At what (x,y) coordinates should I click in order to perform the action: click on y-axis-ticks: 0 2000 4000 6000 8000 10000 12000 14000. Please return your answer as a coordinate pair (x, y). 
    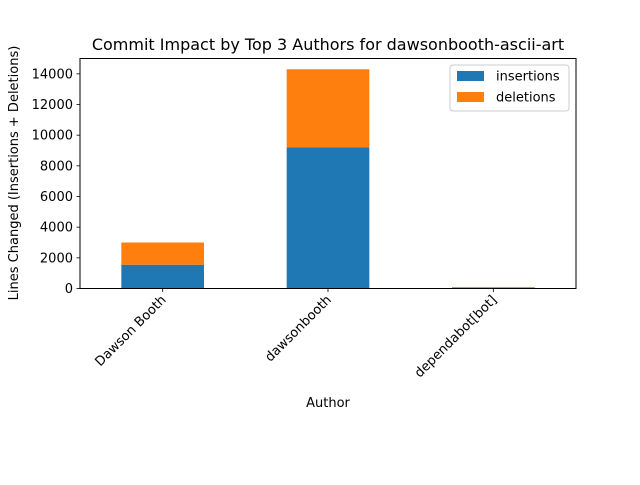
    Looking at the image, I should click on (56, 182).